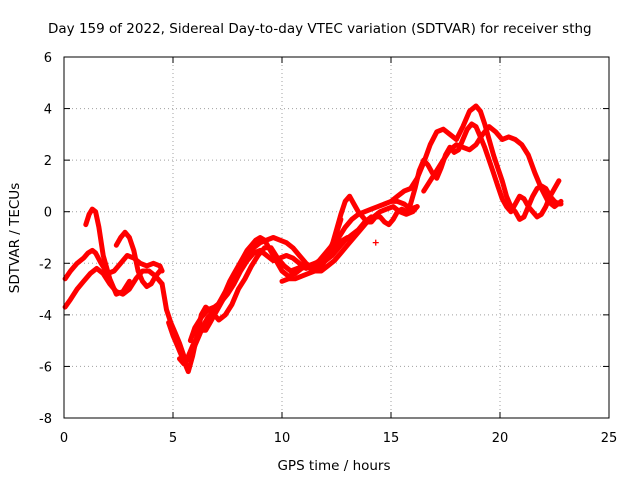 This screenshot has width=640, height=480. Describe the element at coordinates (64, 438) in the screenshot. I see `x-tick-label: 0` at that location.